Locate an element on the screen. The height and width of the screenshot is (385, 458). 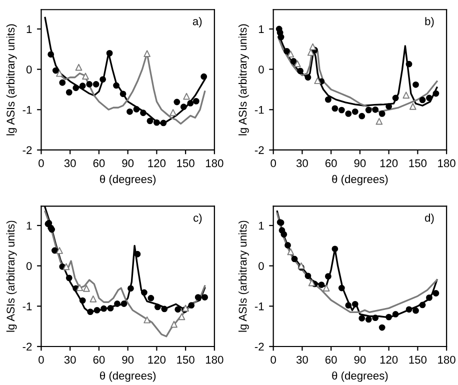
annotation: a) is located at coordinates (197, 22).